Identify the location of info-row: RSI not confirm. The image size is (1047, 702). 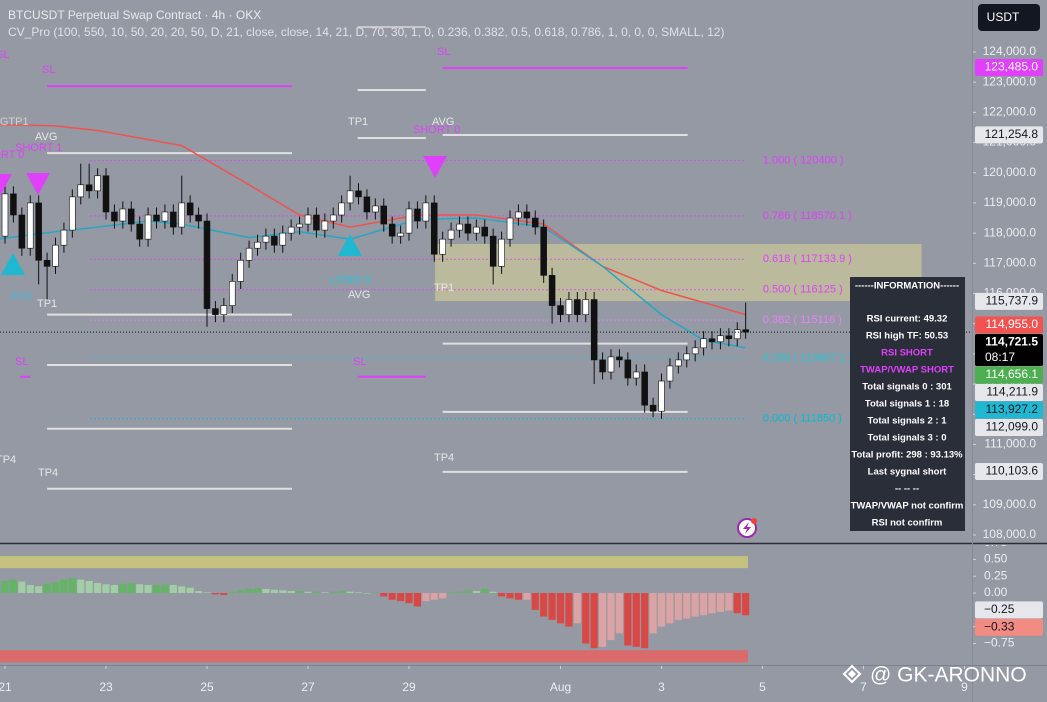
(907, 523).